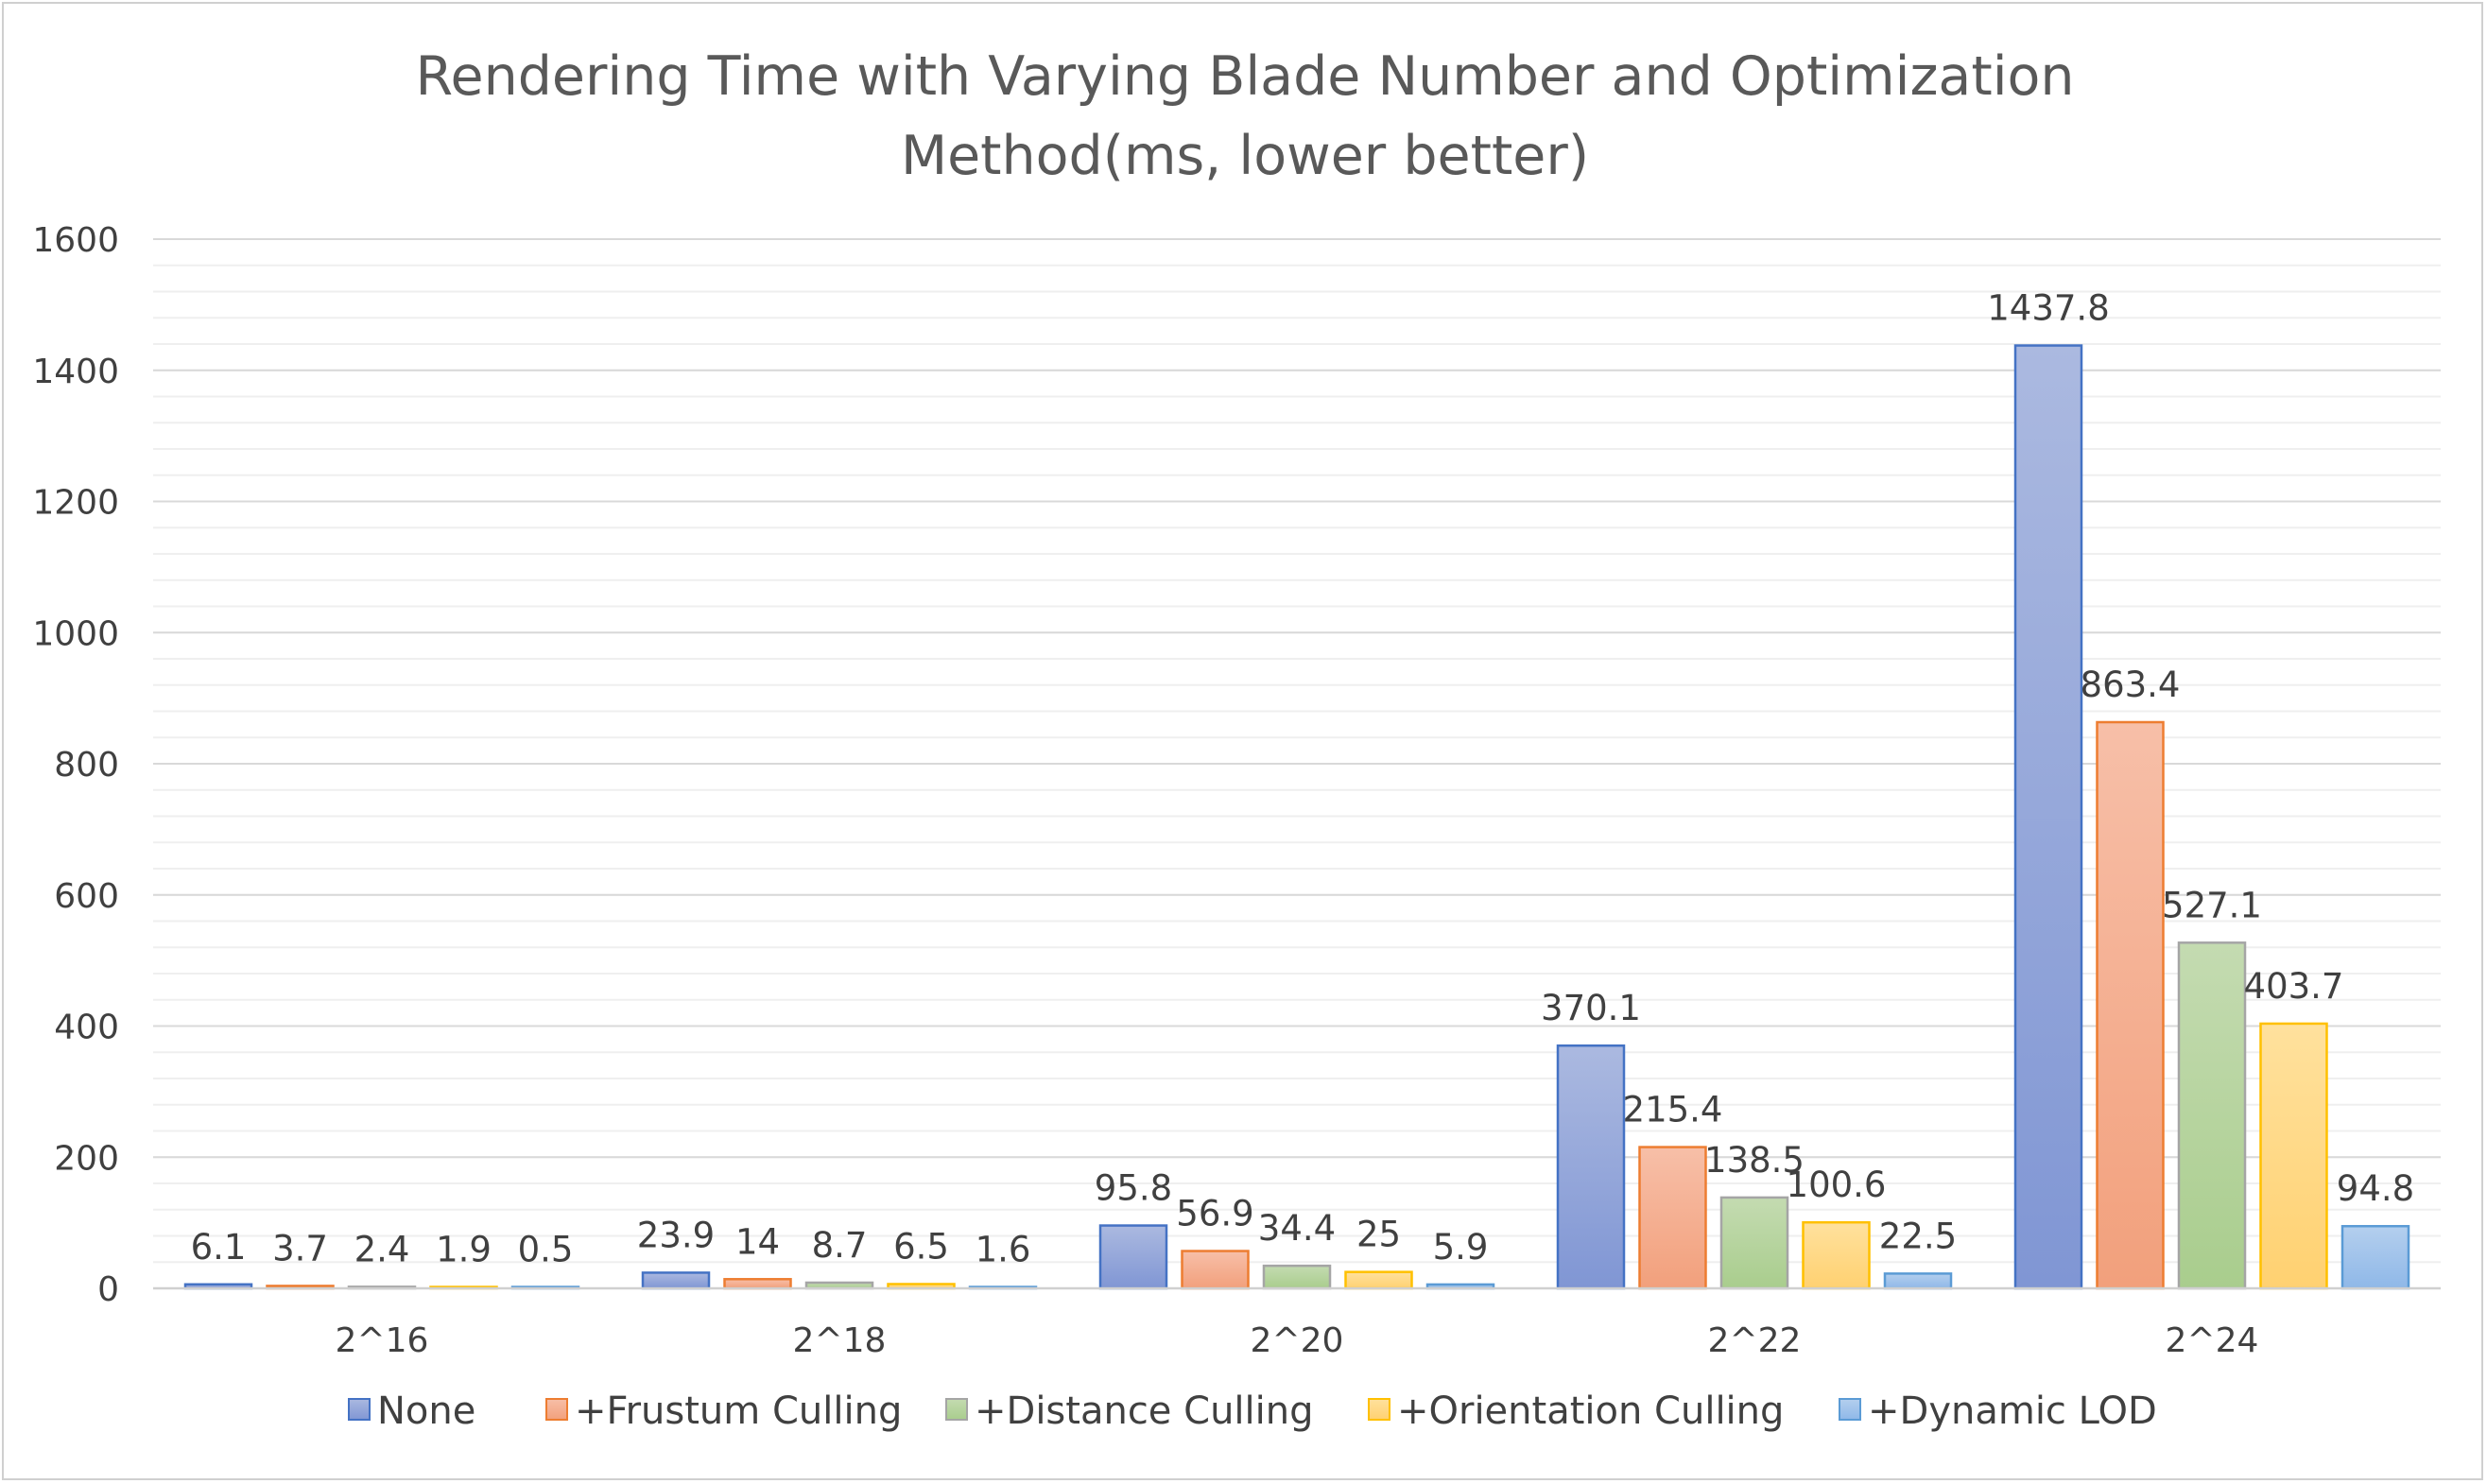 This screenshot has width=2487, height=1484. What do you see at coordinates (87, 896) in the screenshot?
I see `y-tick-label: 600` at bounding box center [87, 896].